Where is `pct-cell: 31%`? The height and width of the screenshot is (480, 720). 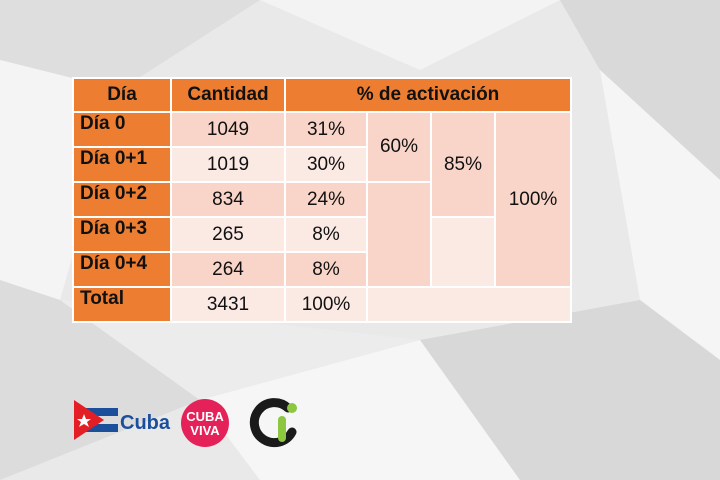 pct-cell: 31% is located at coordinates (326, 129).